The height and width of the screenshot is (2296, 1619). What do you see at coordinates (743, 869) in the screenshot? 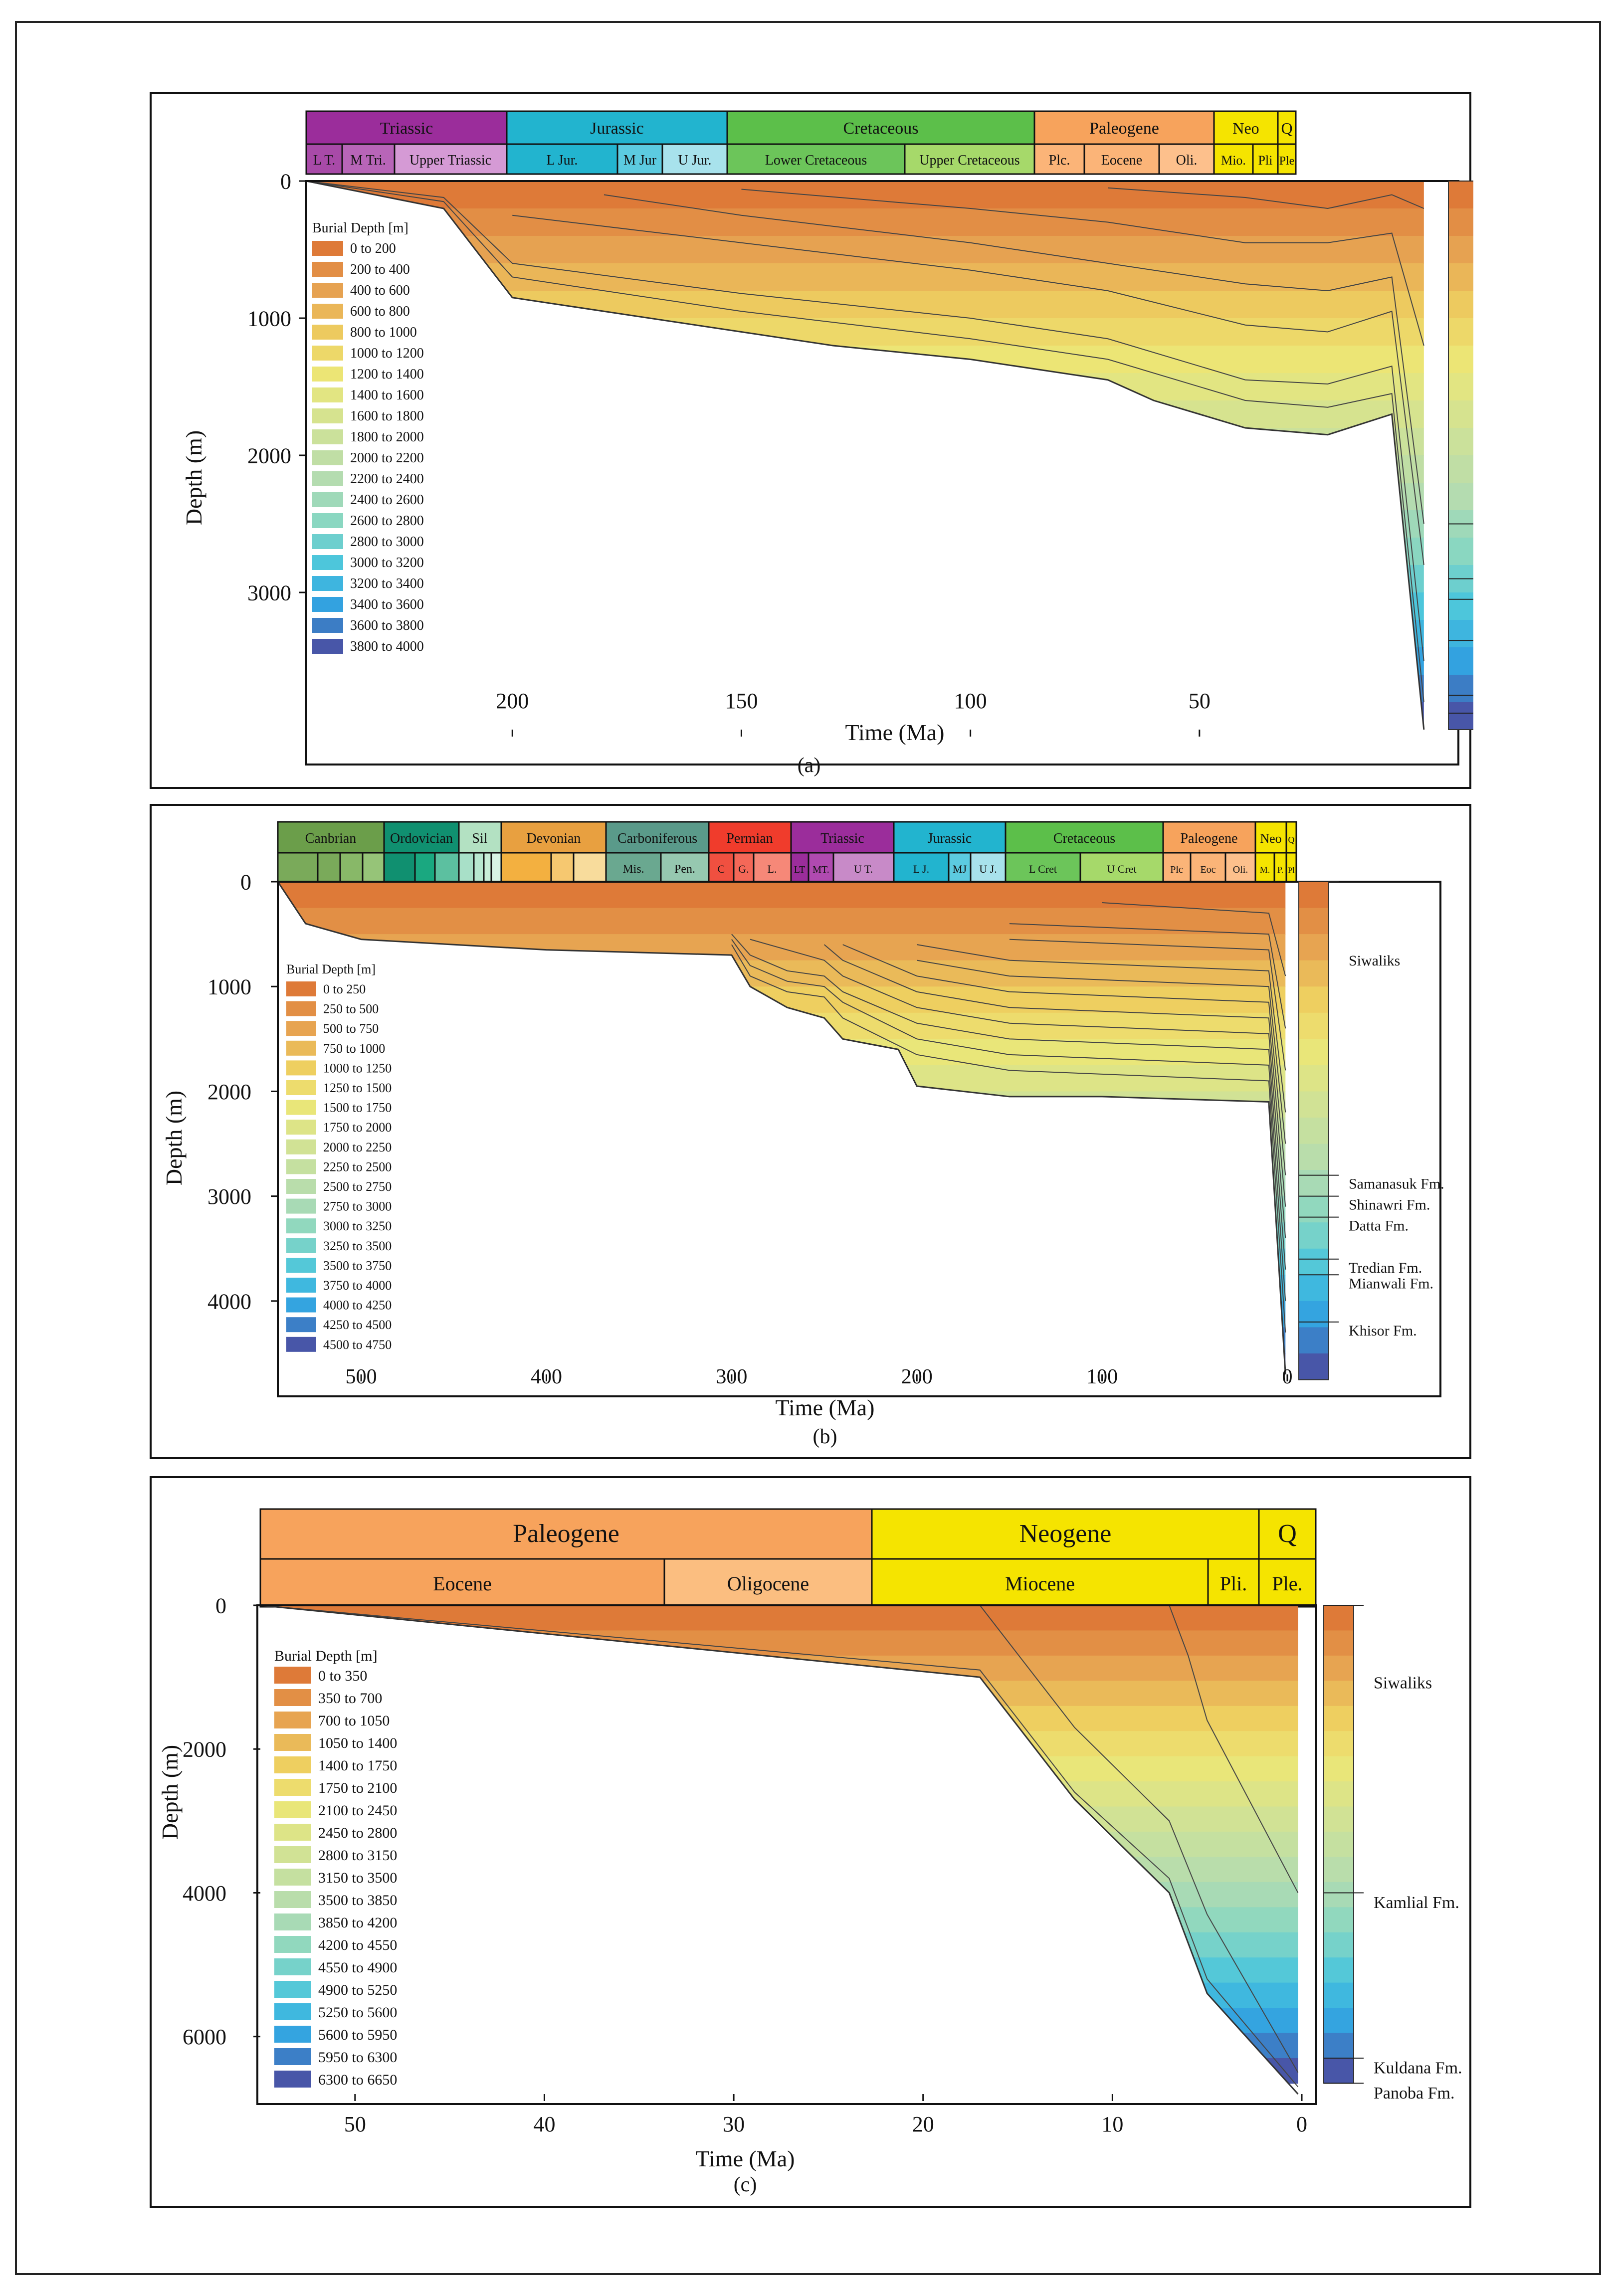
I see `epoch-label: G.` at bounding box center [743, 869].